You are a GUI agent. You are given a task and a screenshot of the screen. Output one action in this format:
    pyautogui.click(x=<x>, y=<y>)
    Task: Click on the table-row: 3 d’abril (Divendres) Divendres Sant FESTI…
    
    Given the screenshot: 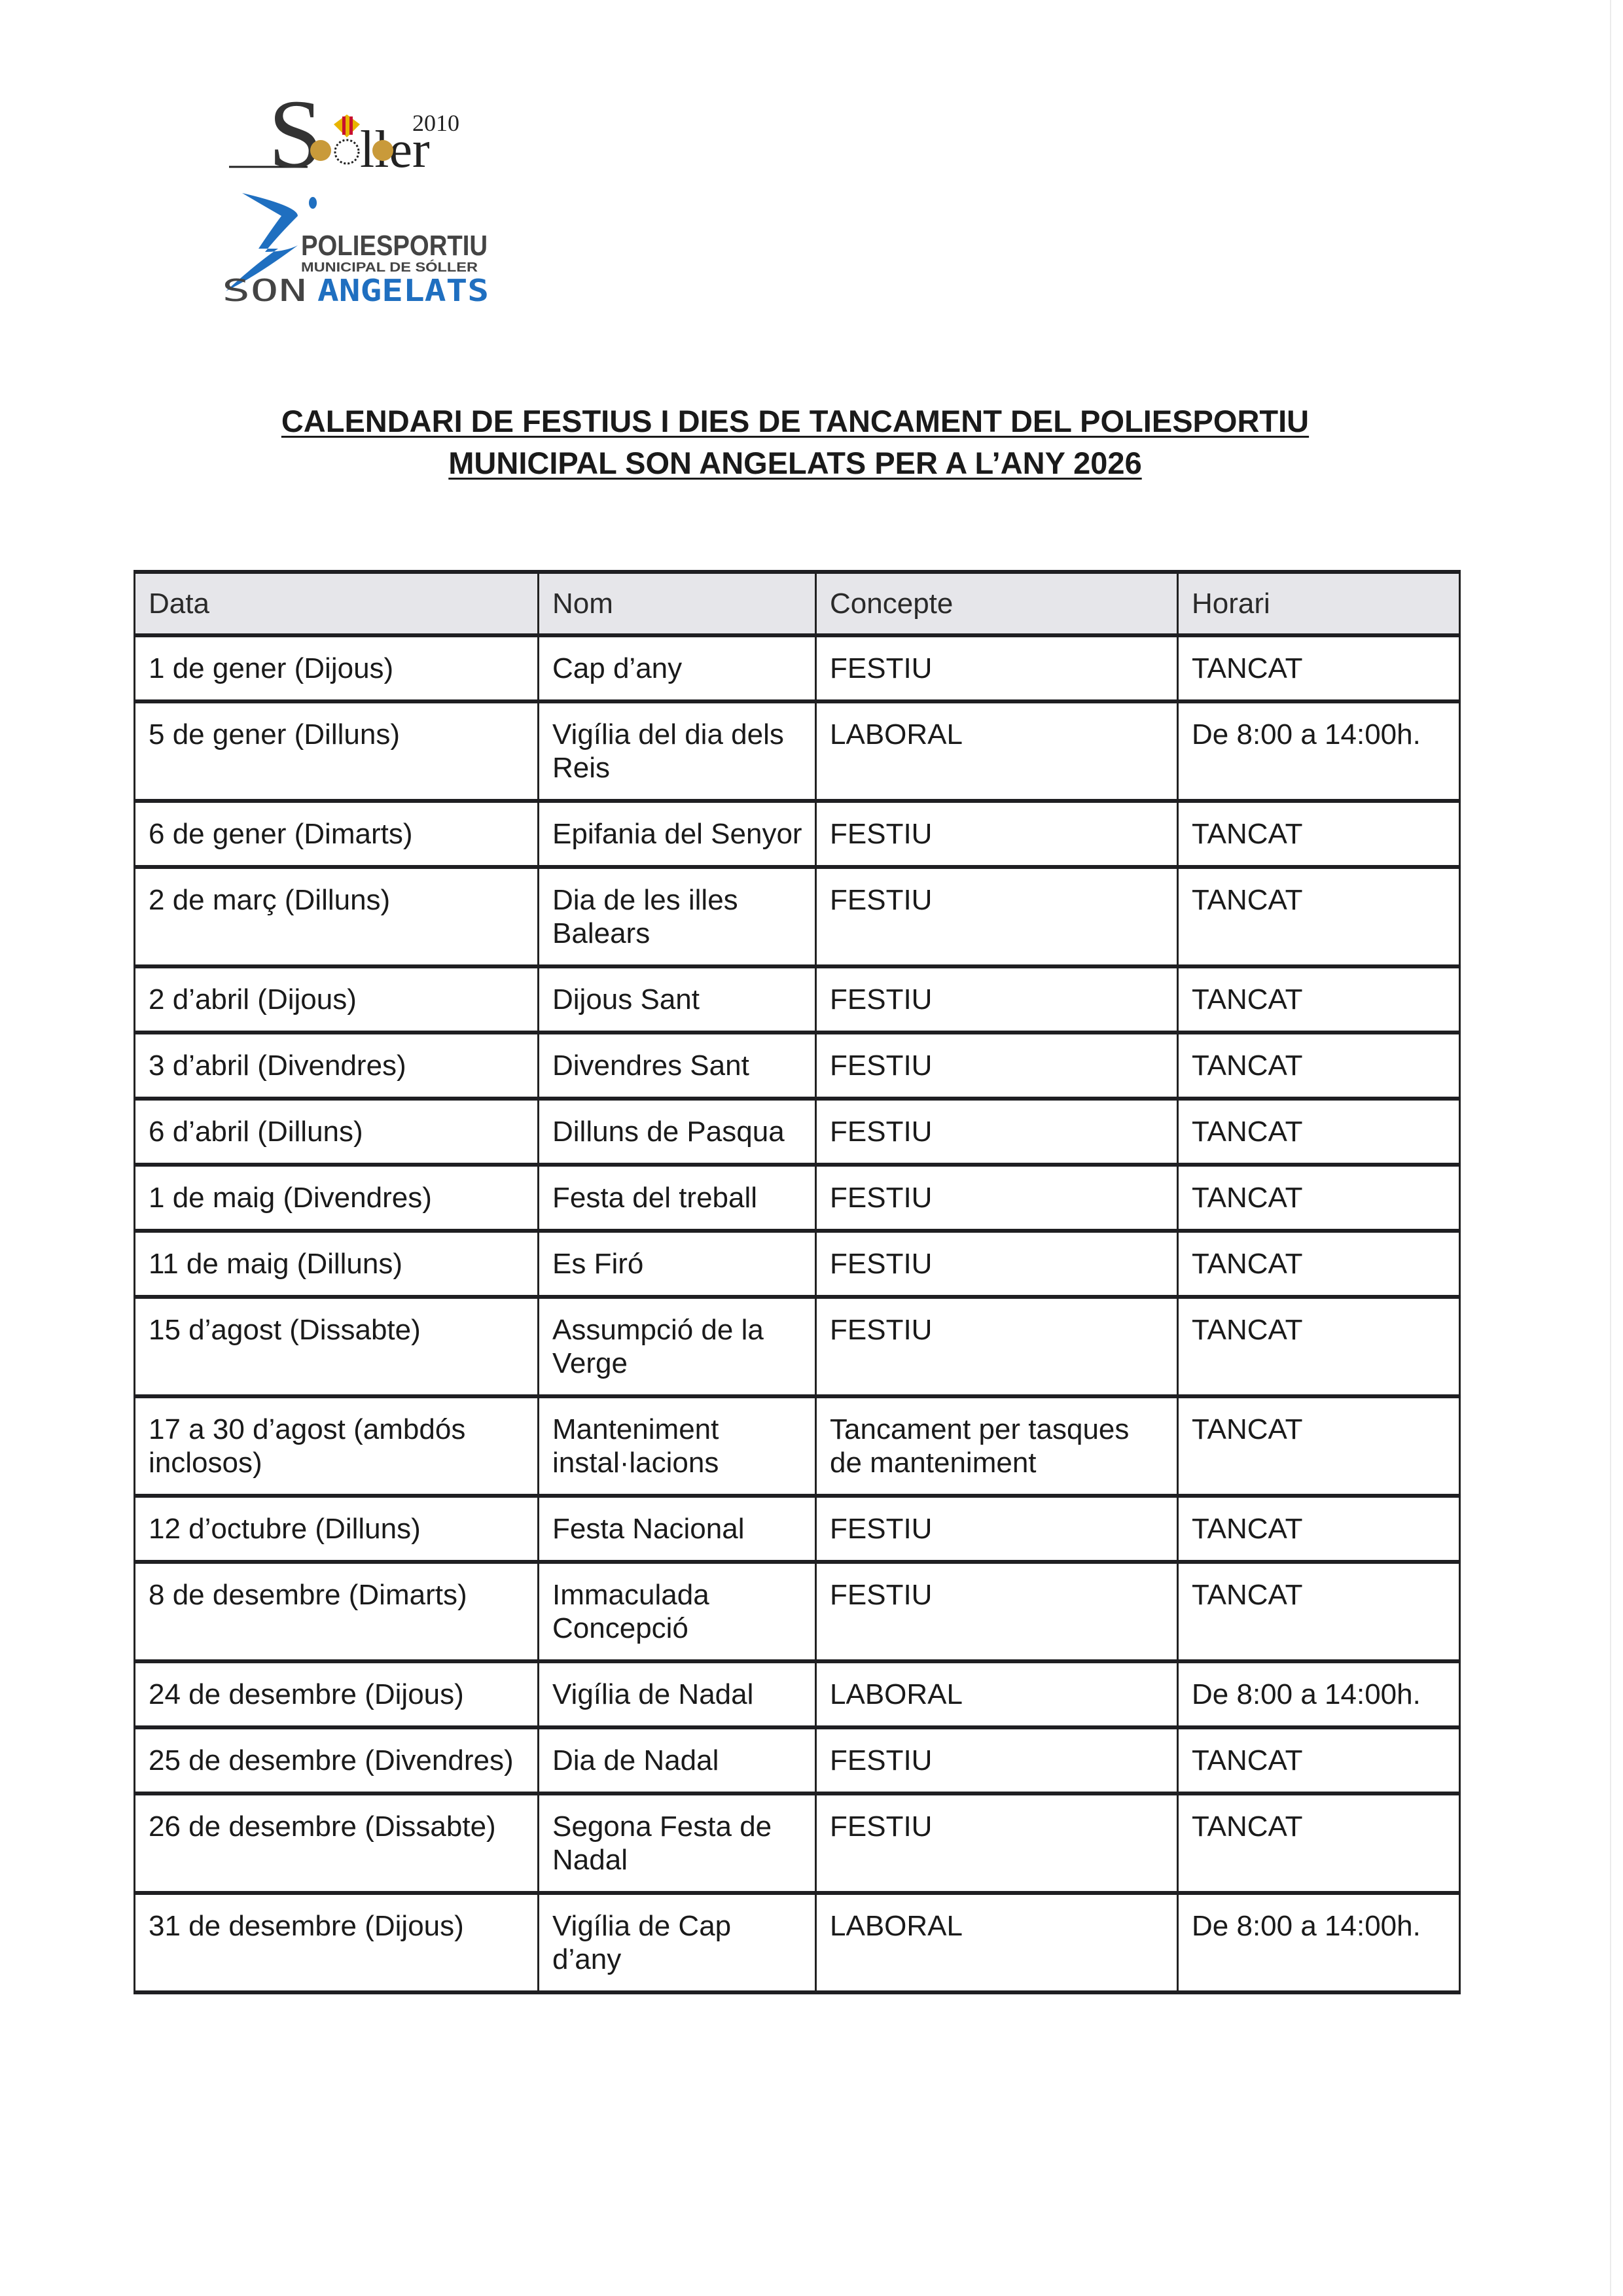 What is the action you would take?
    pyautogui.click(x=798, y=1066)
    